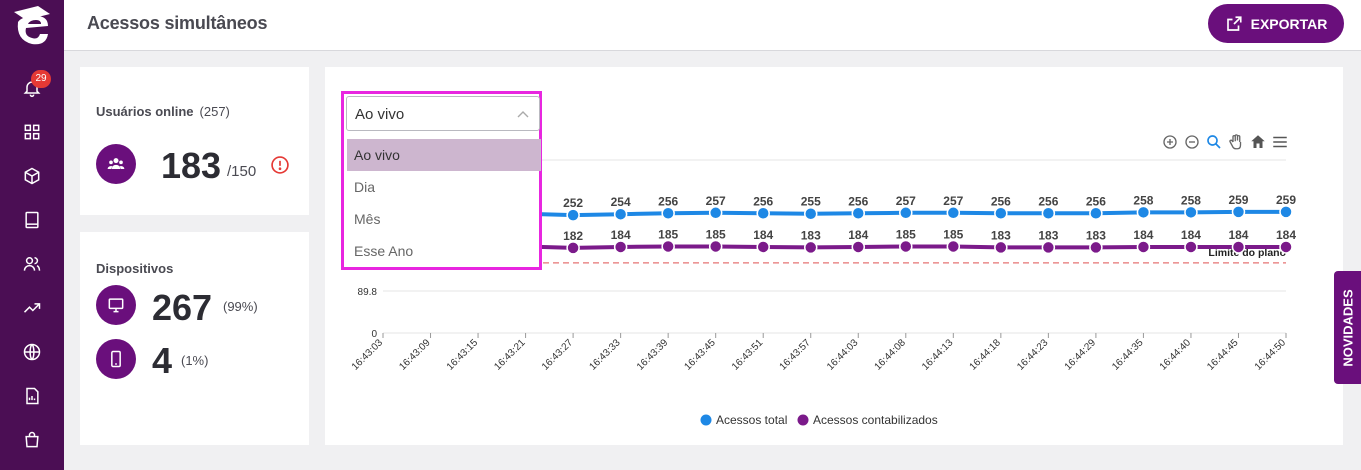 The image size is (1361, 470). What do you see at coordinates (214, 111) in the screenshot?
I see `online-users-total: (257)` at bounding box center [214, 111].